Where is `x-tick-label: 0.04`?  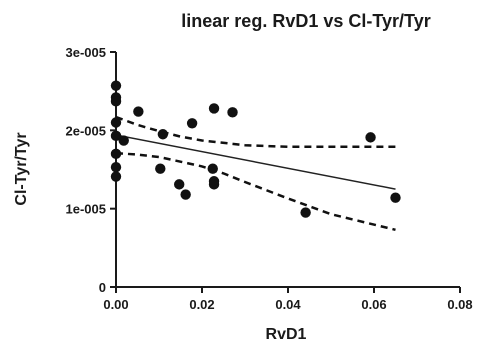
x-tick-label: 0.04 is located at coordinates (288, 304).